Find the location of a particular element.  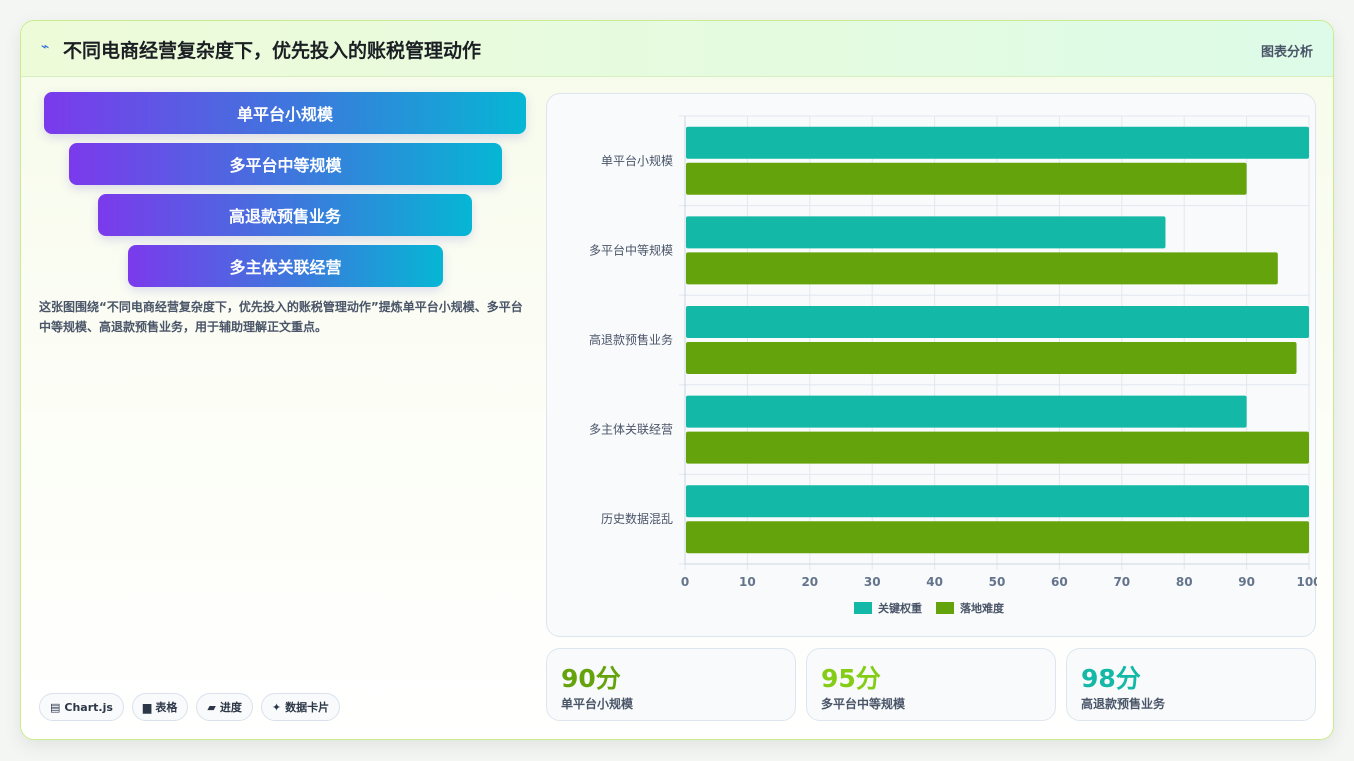

funnel-step-label: 单平台小规模 is located at coordinates (284, 114).